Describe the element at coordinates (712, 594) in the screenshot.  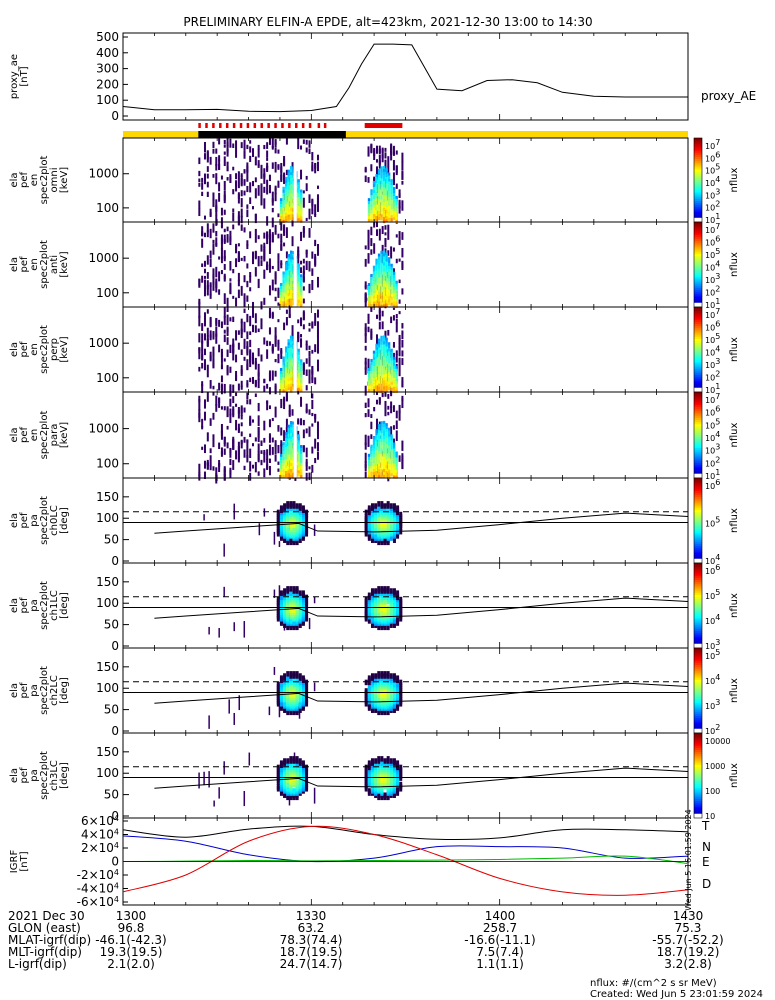
I see `colorbar-tick-label: 10⁵` at that location.